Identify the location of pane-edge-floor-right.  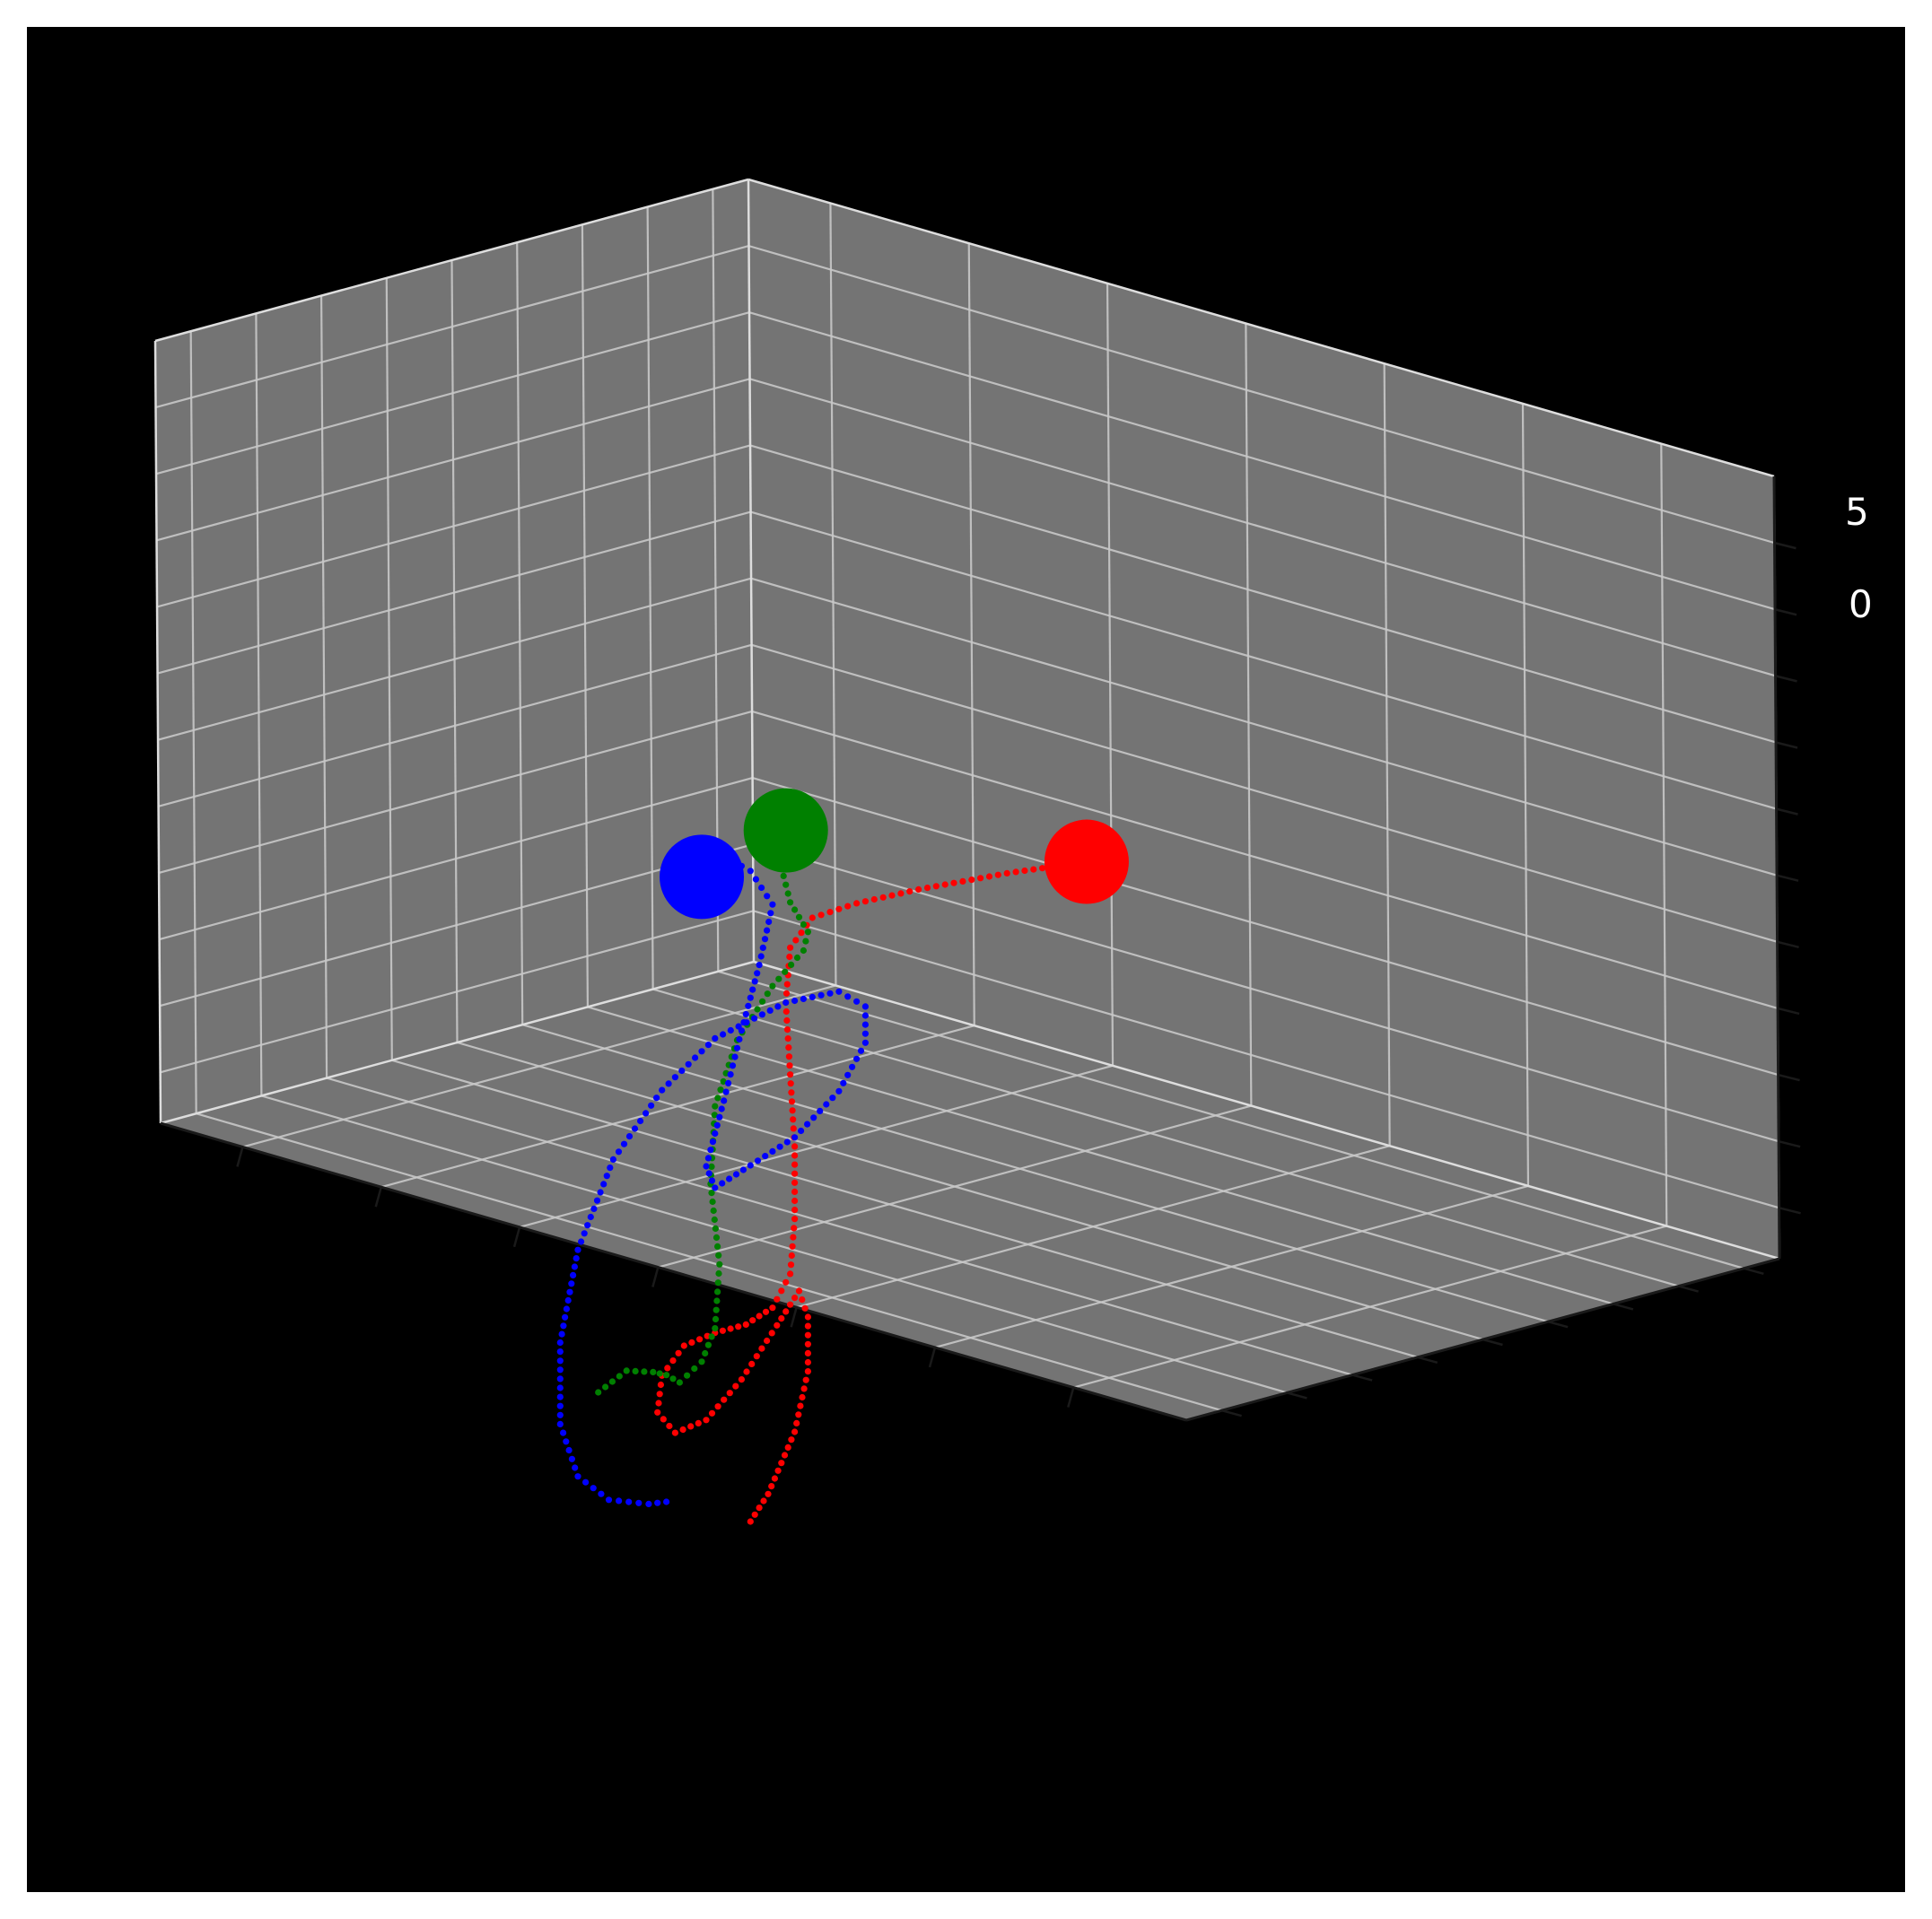
(1266, 1110).